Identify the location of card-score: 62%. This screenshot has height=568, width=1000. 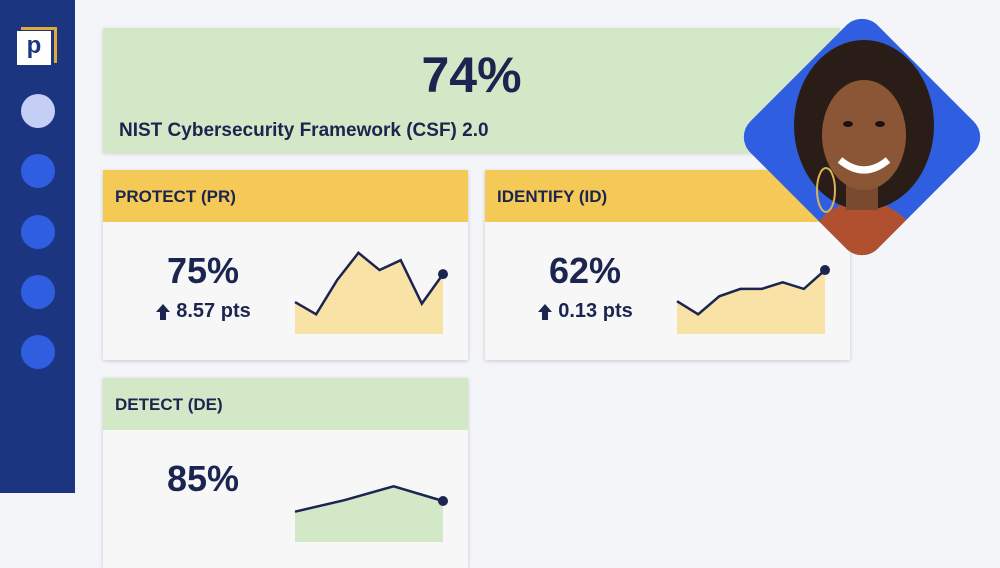
(585, 270).